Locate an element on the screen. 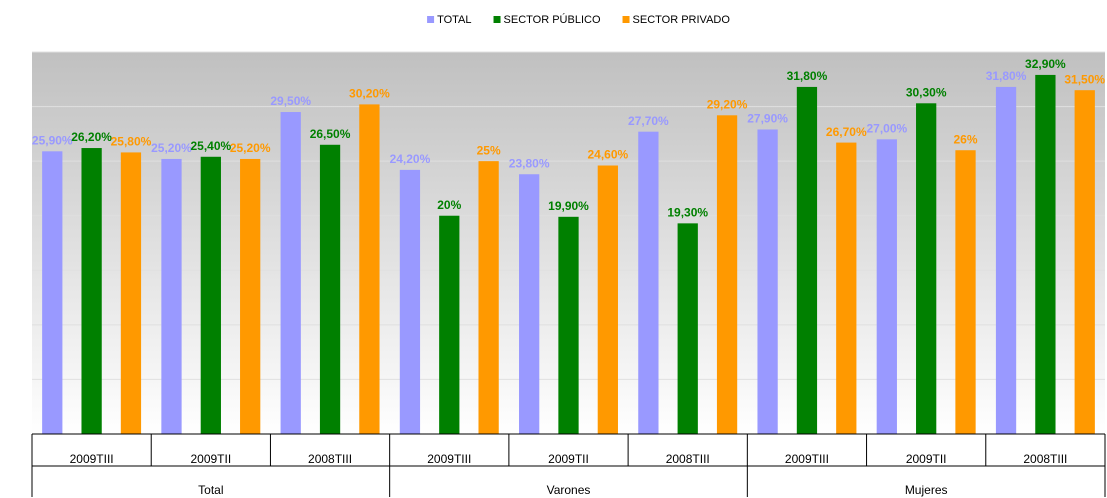 Image resolution: width=1107 pixels, height=498 pixels. value-label: 25% is located at coordinates (489, 150).